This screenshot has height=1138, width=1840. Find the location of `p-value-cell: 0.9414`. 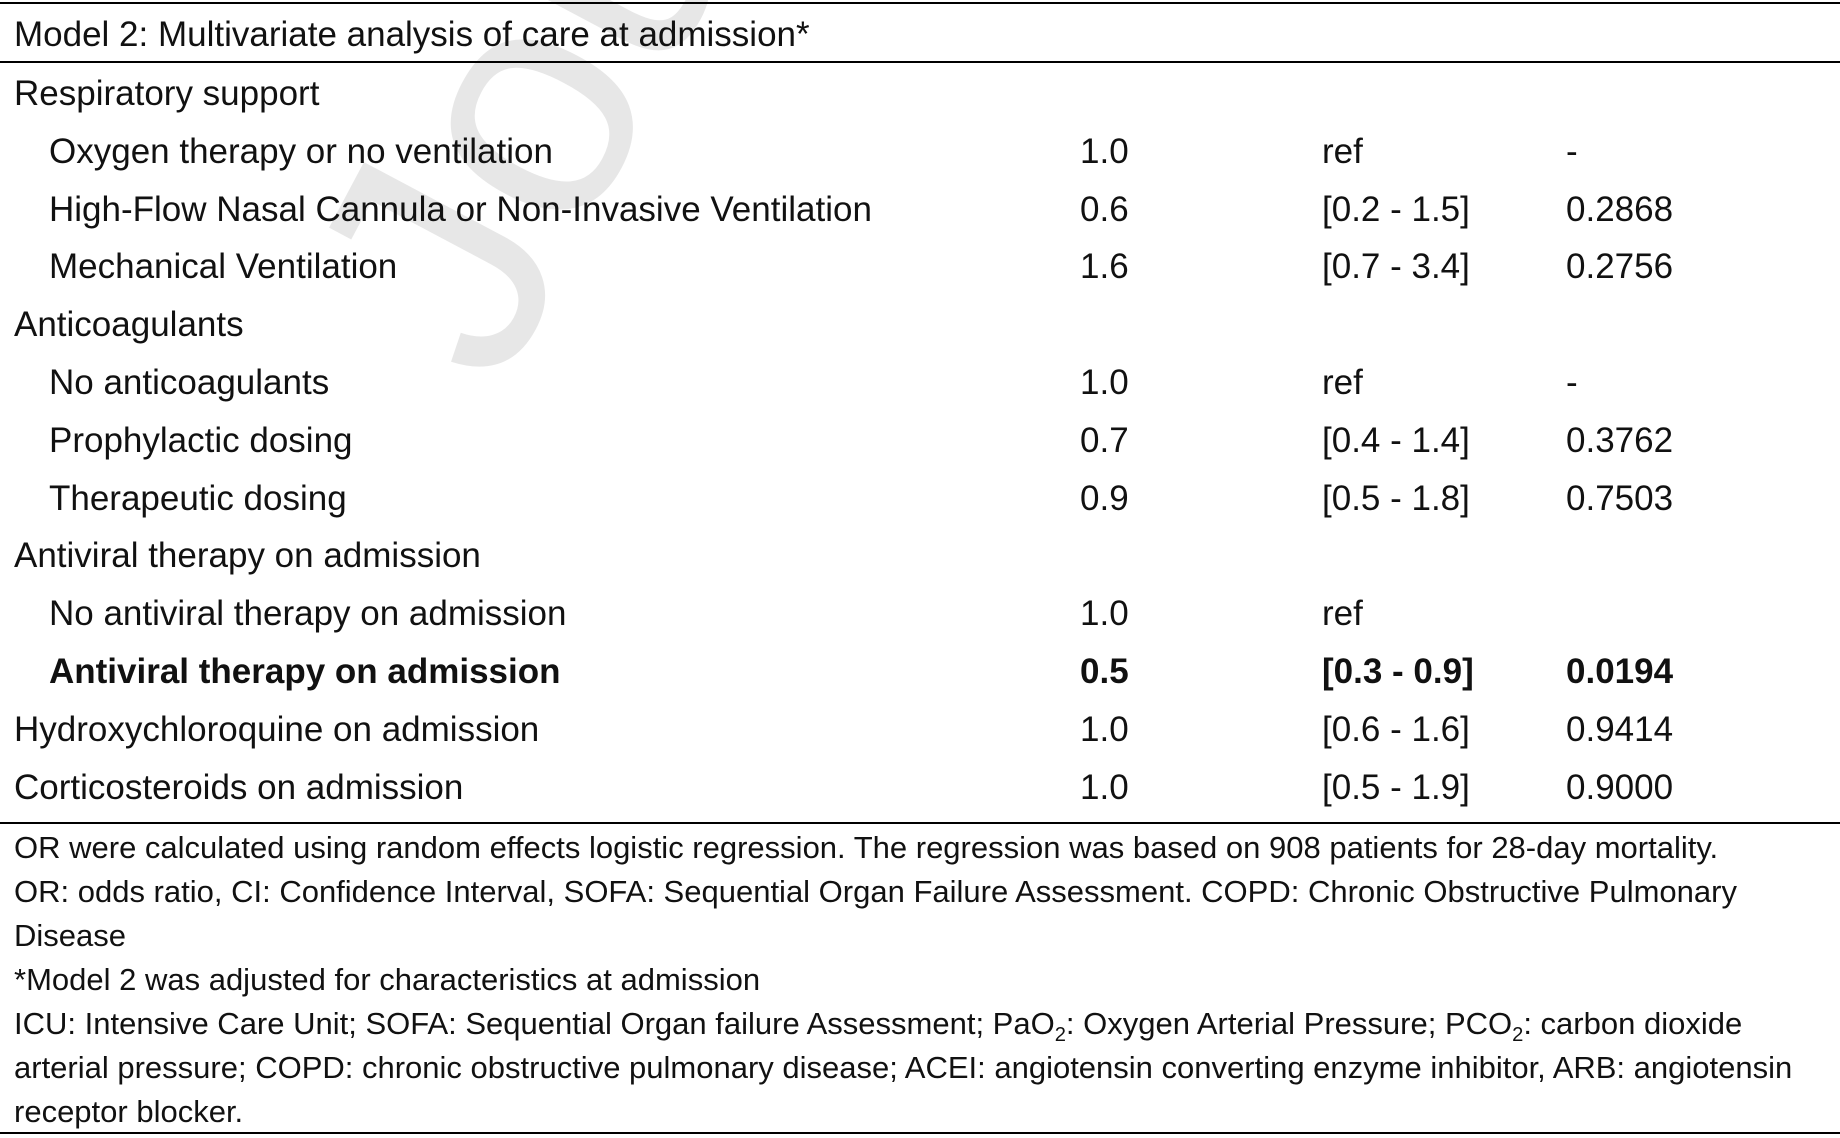

p-value-cell: 0.9414 is located at coordinates (1620, 729).